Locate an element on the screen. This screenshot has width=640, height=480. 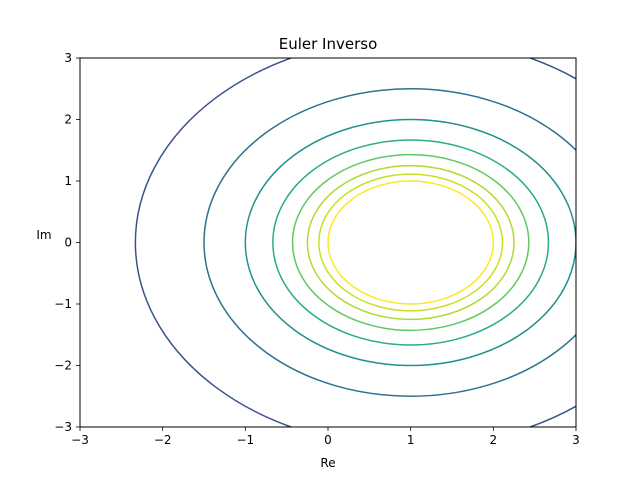
x-tick-label: 0 is located at coordinates (328, 440).